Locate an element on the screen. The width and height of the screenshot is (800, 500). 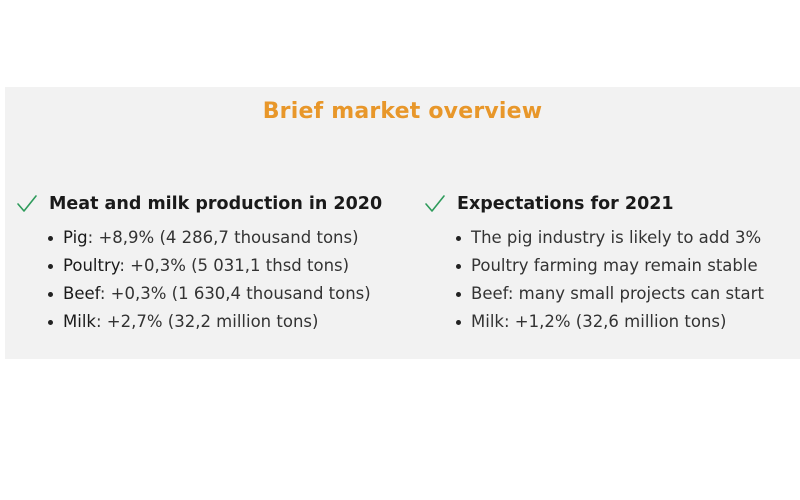
item-value: : +8,9% (4 286,7 thousand tons) is located at coordinates (223, 237).